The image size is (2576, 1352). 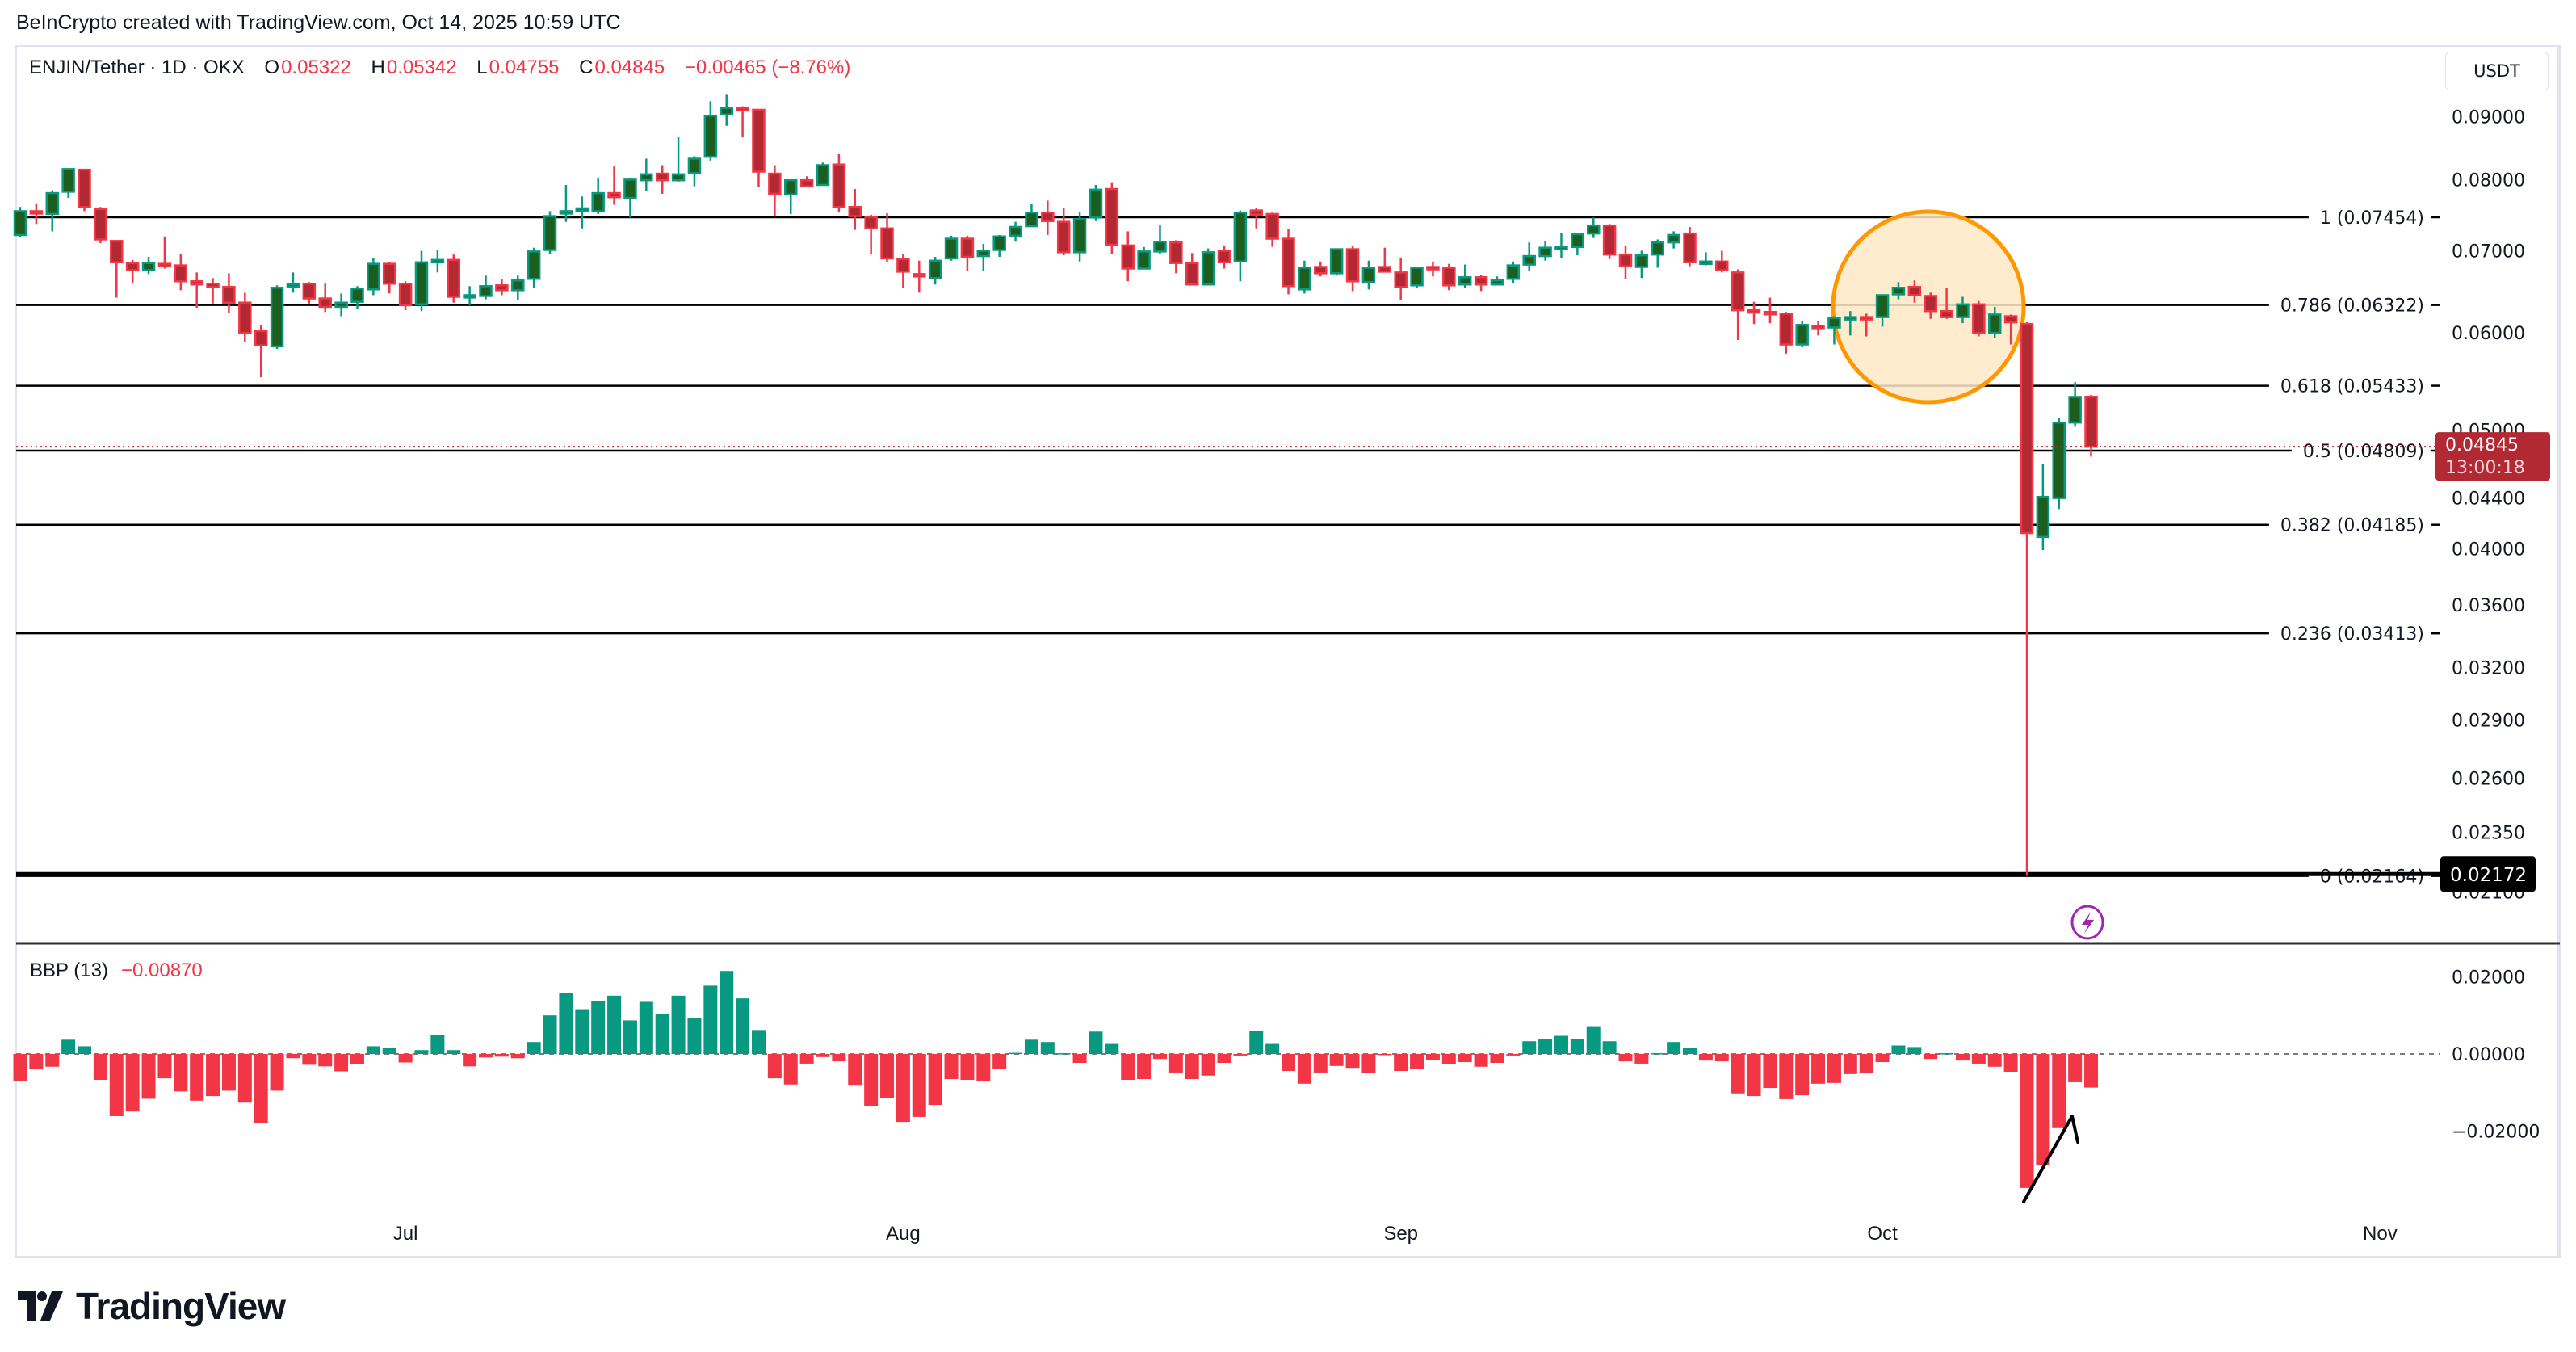 I want to click on fib-level: 0.618 (0.05433), so click(x=1228, y=387).